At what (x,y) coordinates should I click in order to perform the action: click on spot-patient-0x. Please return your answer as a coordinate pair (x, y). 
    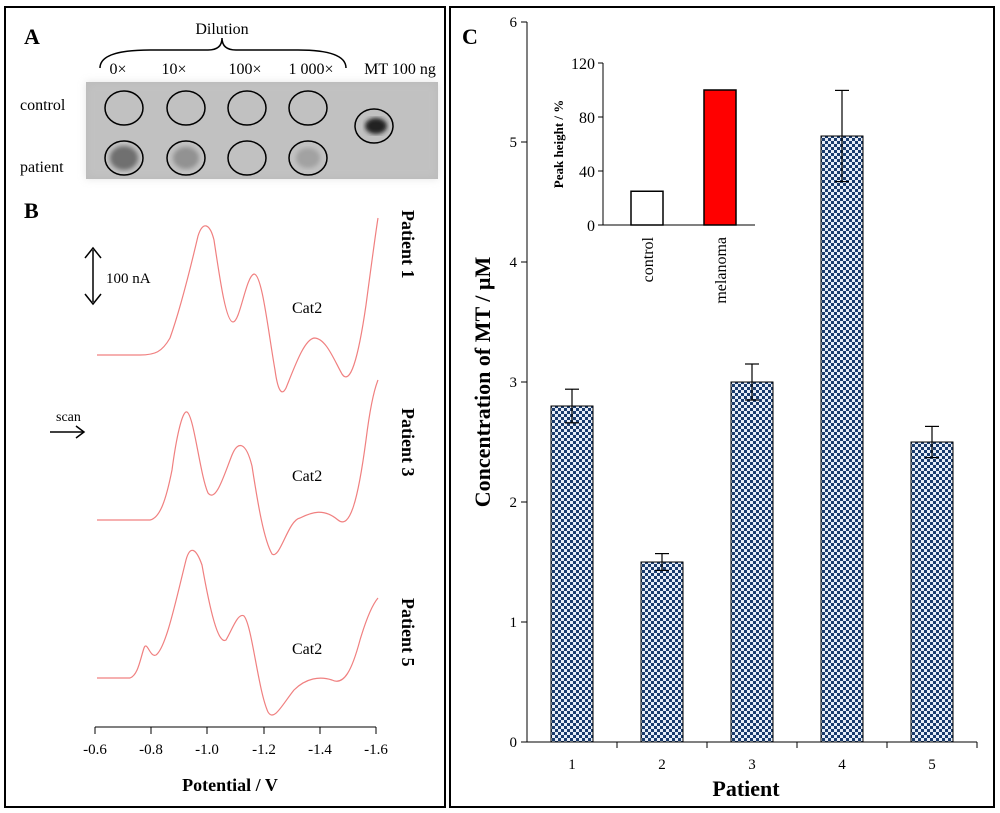
    Looking at the image, I should click on (124, 158).